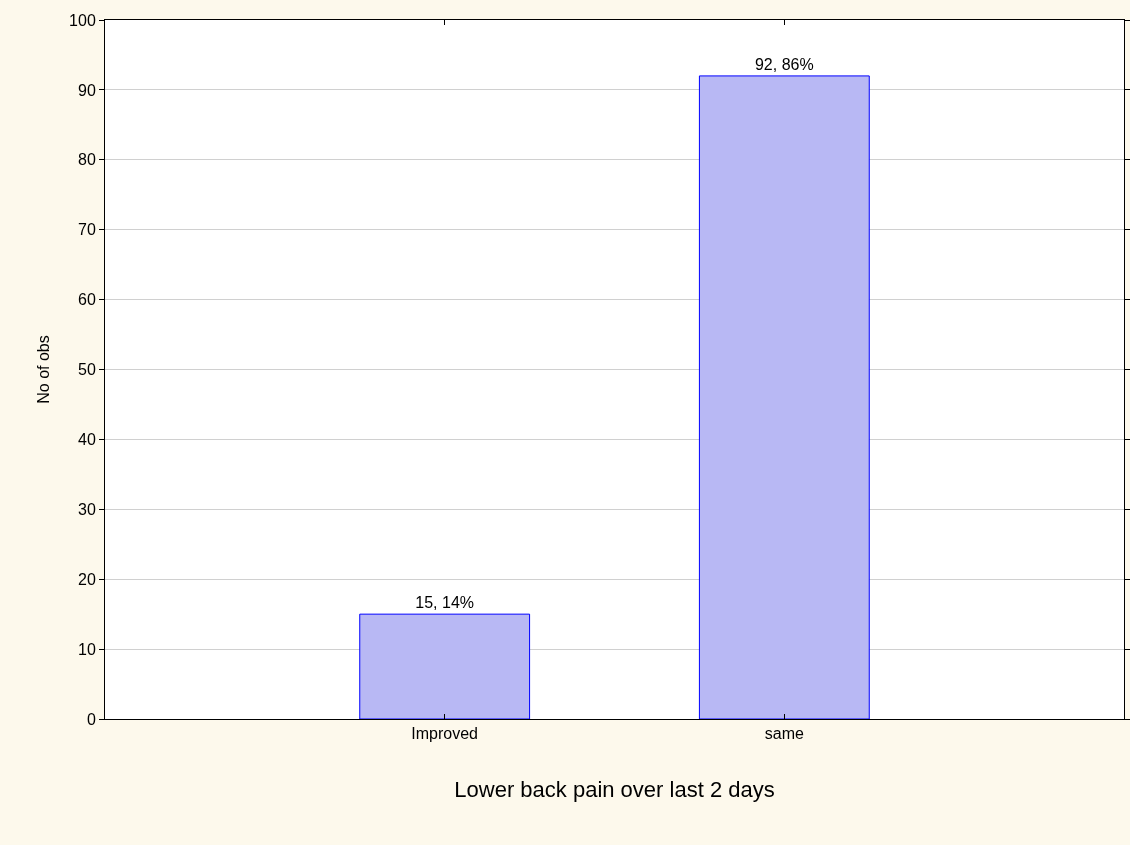 Image resolution: width=1130 pixels, height=845 pixels. Describe the element at coordinates (87, 90) in the screenshot. I see `y-tick-label: 90` at that location.